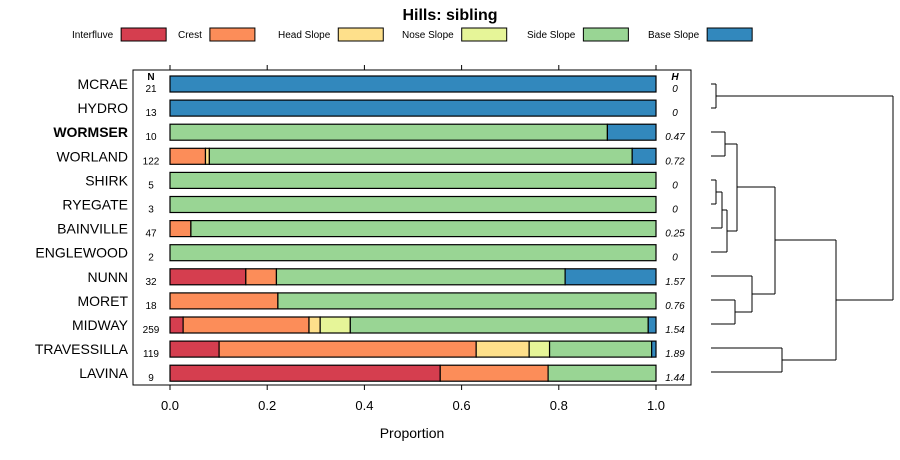 Image resolution: width=900 pixels, height=460 pixels. What do you see at coordinates (675, 234) in the screenshot?
I see `row-h-value: 0.25` at bounding box center [675, 234].